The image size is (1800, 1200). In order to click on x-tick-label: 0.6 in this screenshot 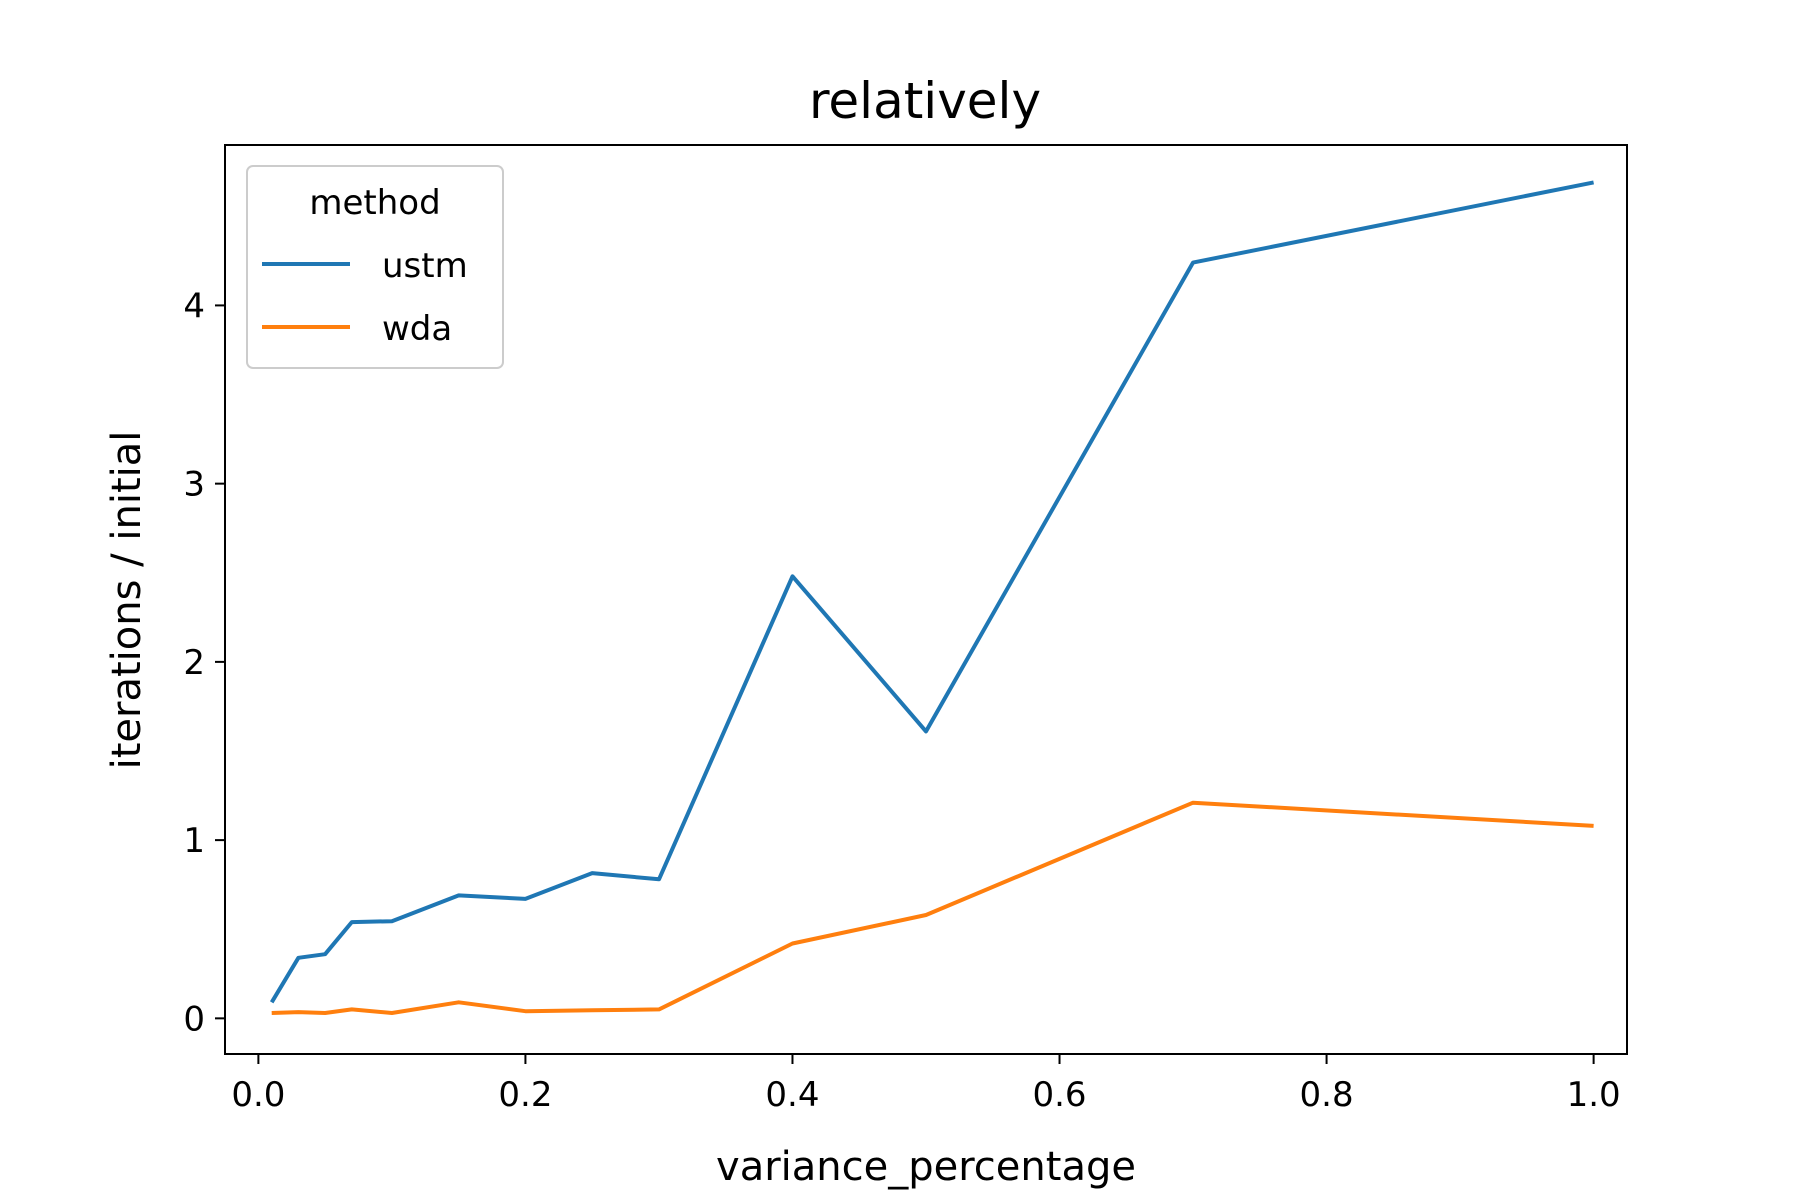, I will do `click(1059, 1095)`.